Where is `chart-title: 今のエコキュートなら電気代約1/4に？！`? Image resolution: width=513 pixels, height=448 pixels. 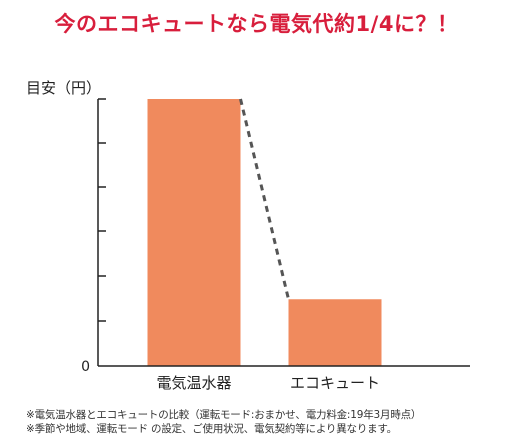
chart-title: 今のエコキュートなら電気代約1/4に？！ is located at coordinates (256, 24).